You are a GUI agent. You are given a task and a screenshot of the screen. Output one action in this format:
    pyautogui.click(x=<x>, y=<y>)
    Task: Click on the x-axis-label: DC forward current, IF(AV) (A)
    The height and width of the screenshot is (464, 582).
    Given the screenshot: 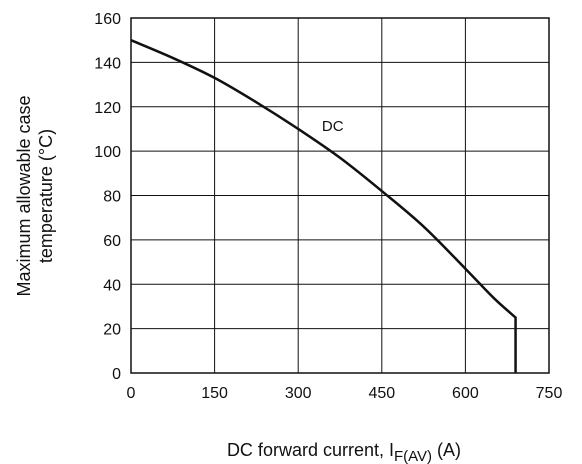 What is the action you would take?
    pyautogui.click(x=344, y=452)
    